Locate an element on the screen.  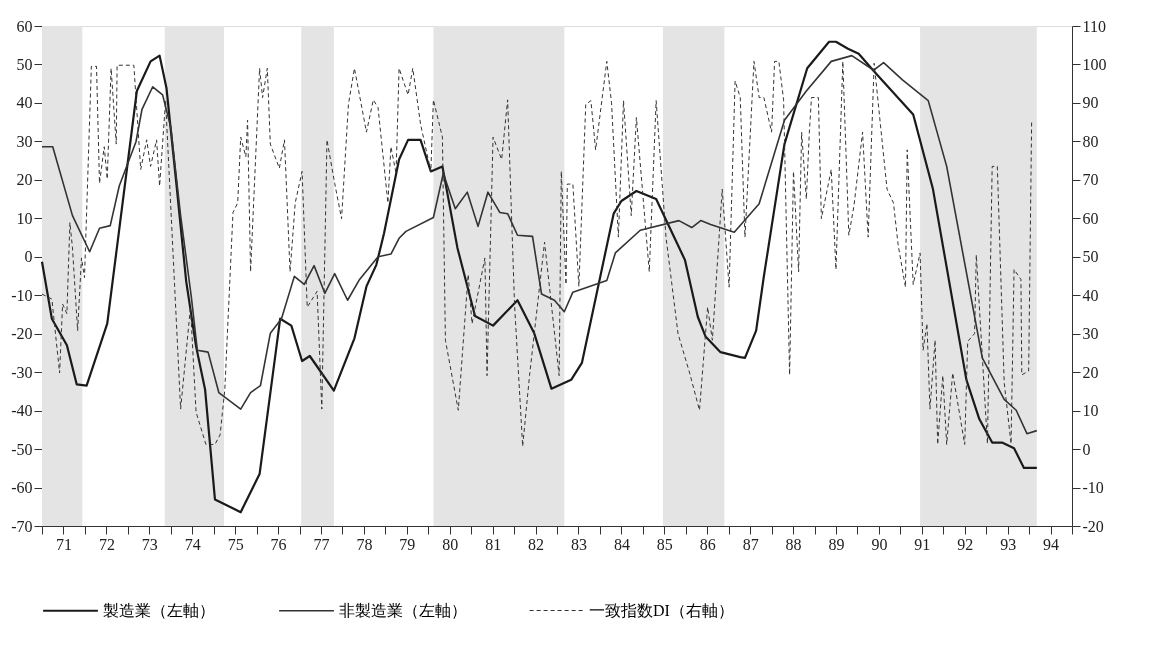
x-tick-label: 92 is located at coordinates (965, 544).